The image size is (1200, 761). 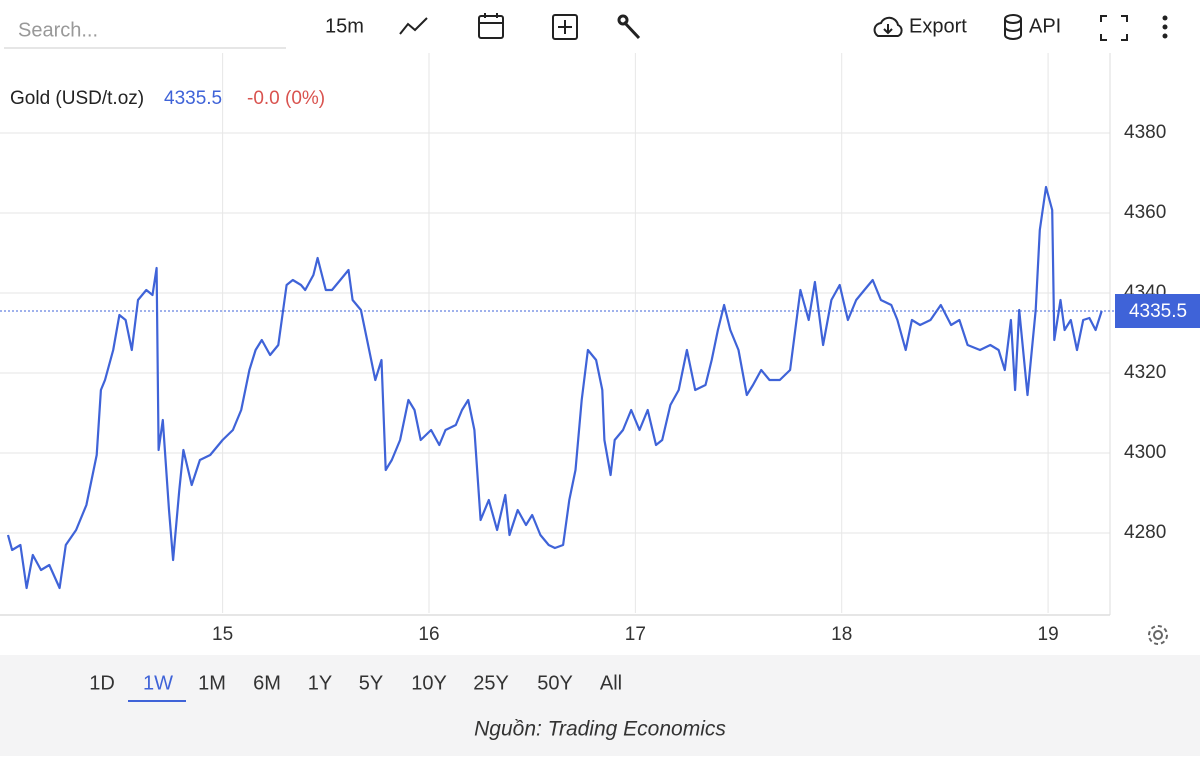 What do you see at coordinates (1145, 212) in the screenshot?
I see `y-tick-label: 4360` at bounding box center [1145, 212].